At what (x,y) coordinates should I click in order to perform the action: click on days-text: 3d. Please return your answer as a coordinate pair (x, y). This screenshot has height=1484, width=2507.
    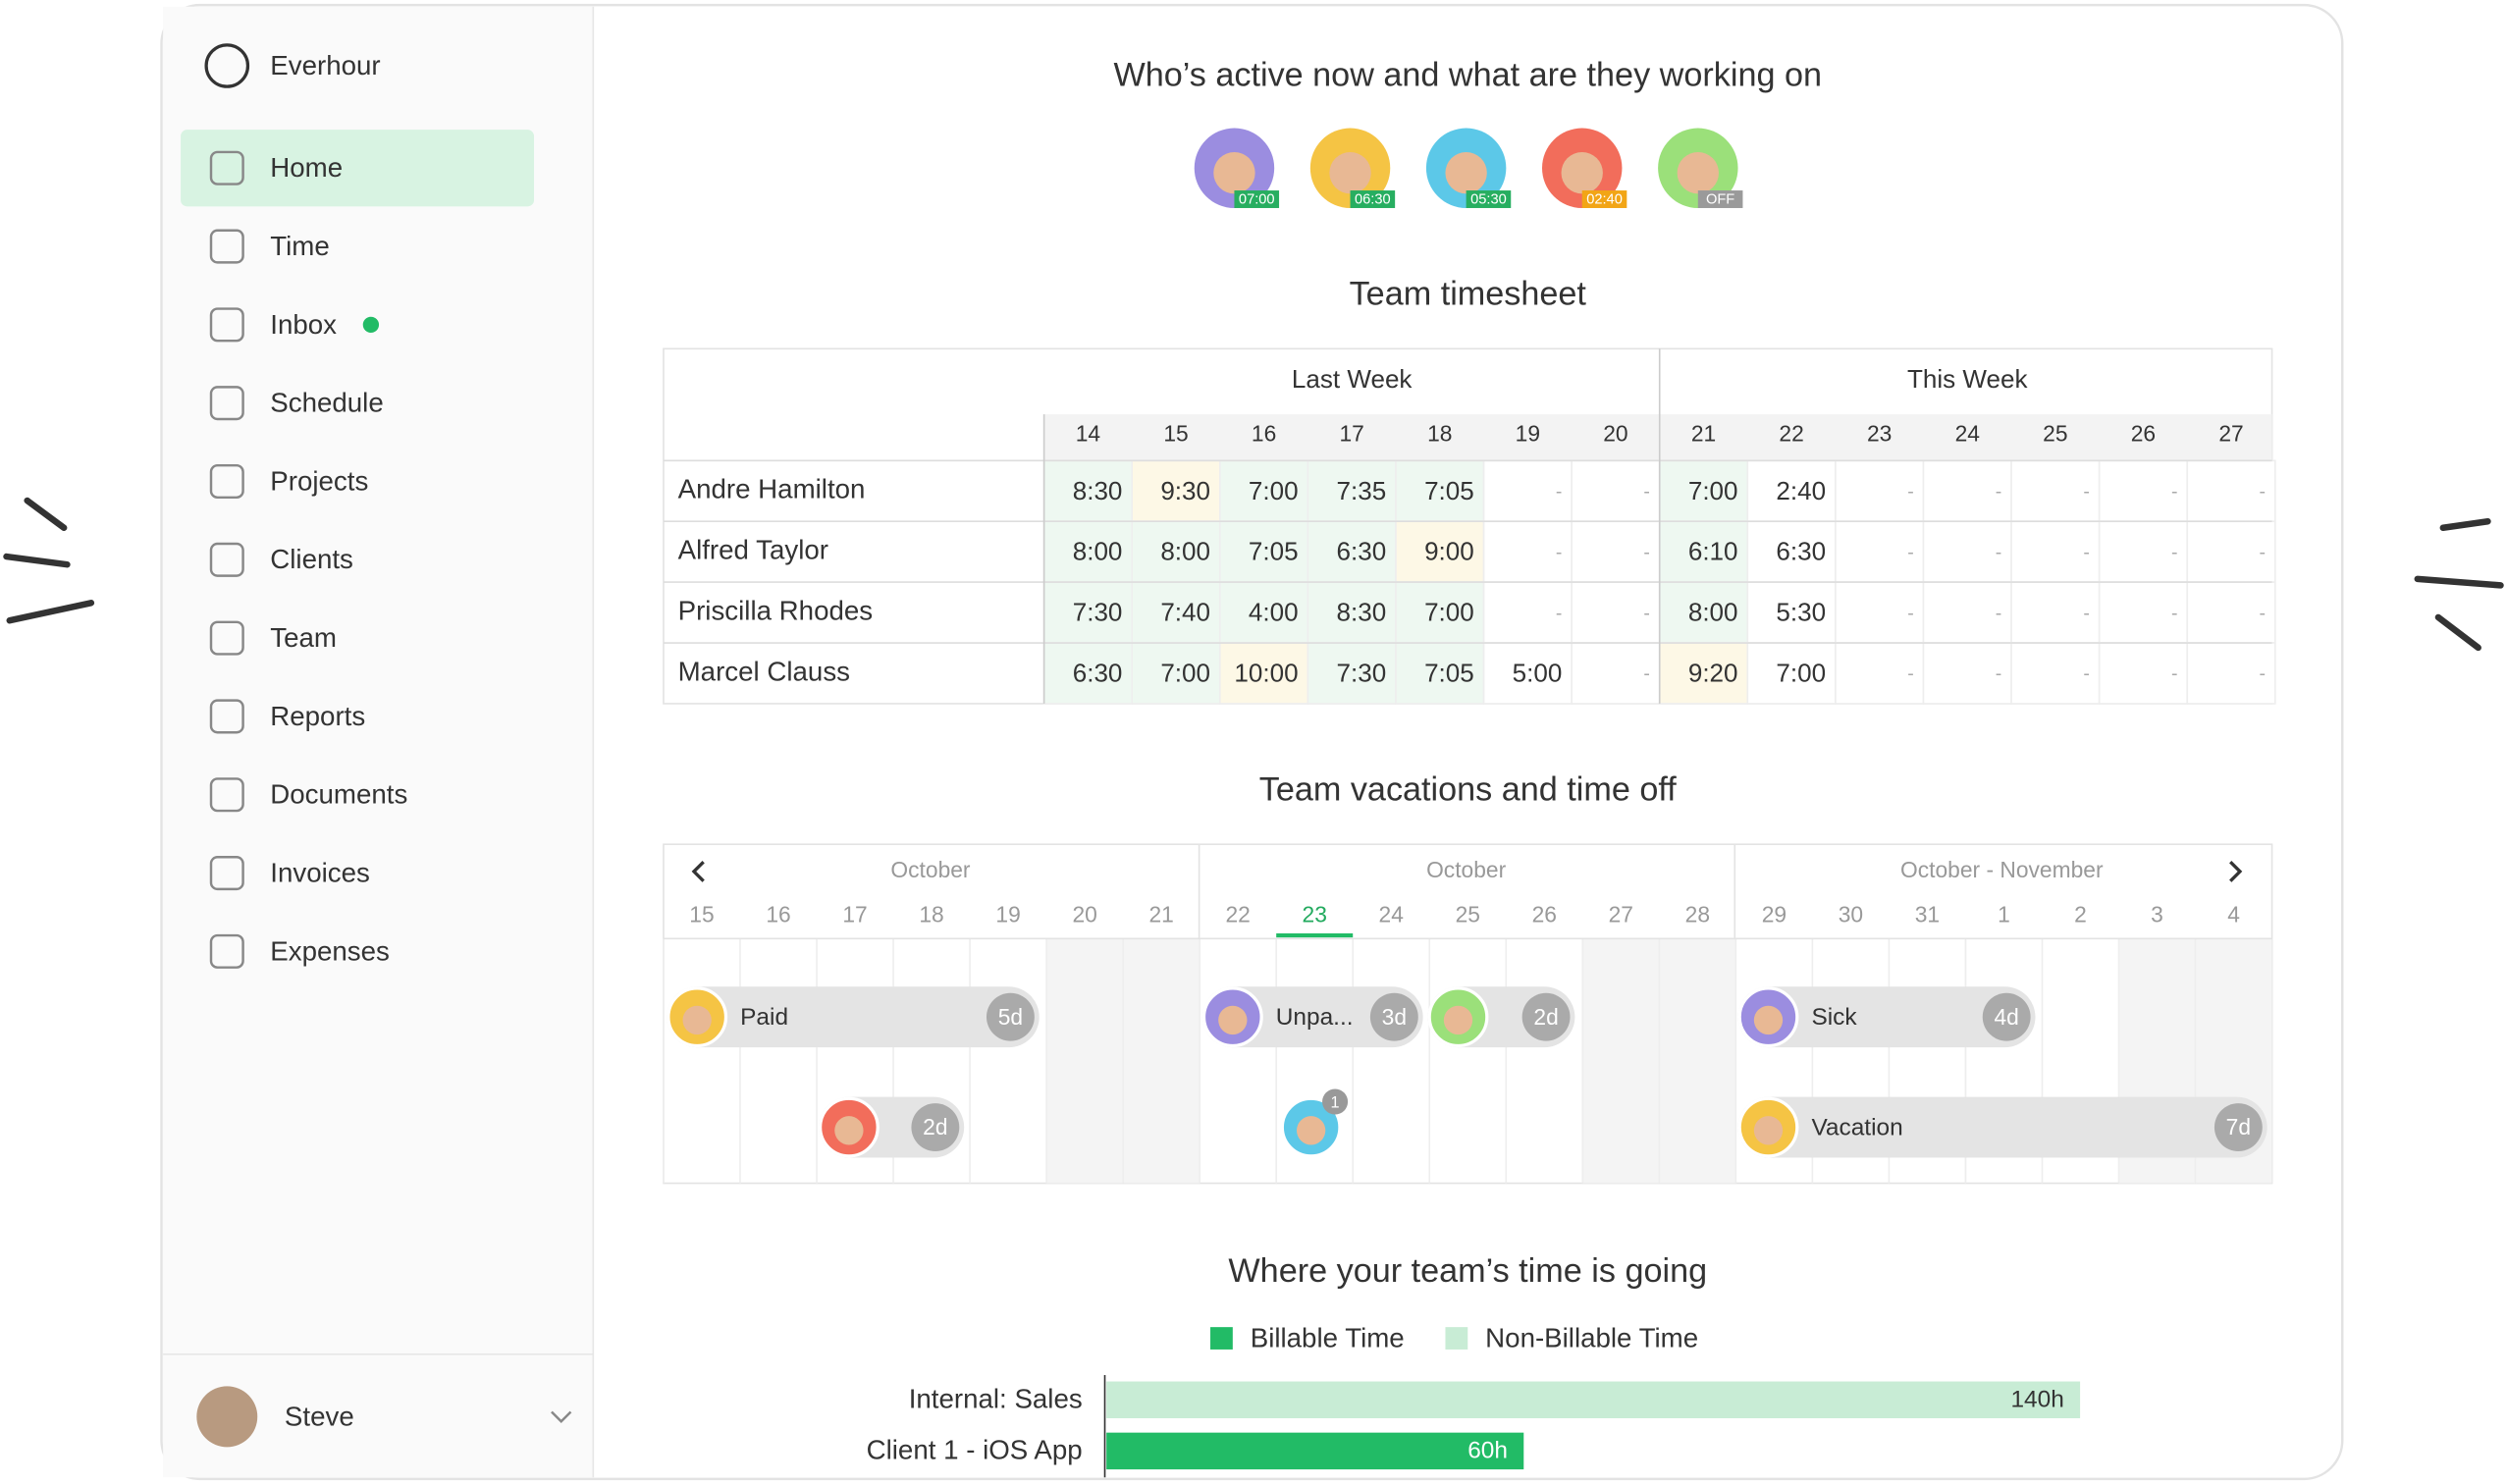
    Looking at the image, I should click on (1394, 1017).